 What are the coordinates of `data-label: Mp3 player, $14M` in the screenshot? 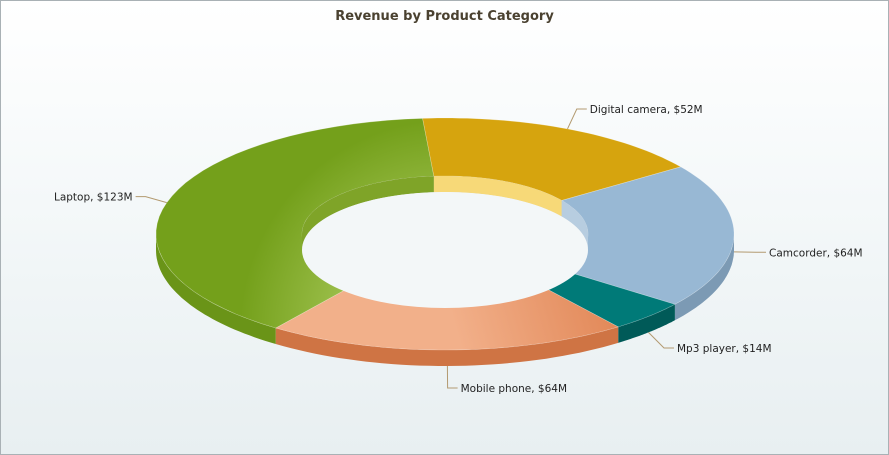 It's located at (724, 349).